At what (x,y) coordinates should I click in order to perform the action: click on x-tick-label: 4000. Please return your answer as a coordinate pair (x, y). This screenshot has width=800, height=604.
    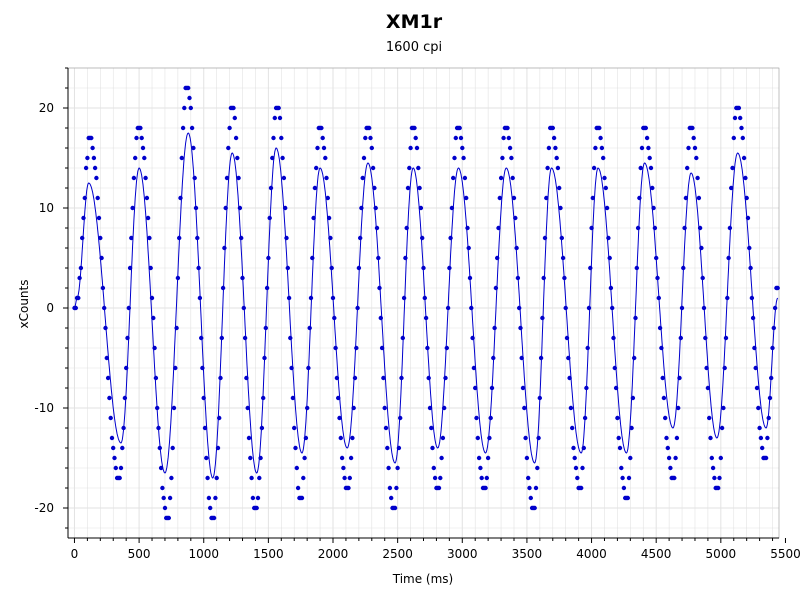
    Looking at the image, I should click on (591, 554).